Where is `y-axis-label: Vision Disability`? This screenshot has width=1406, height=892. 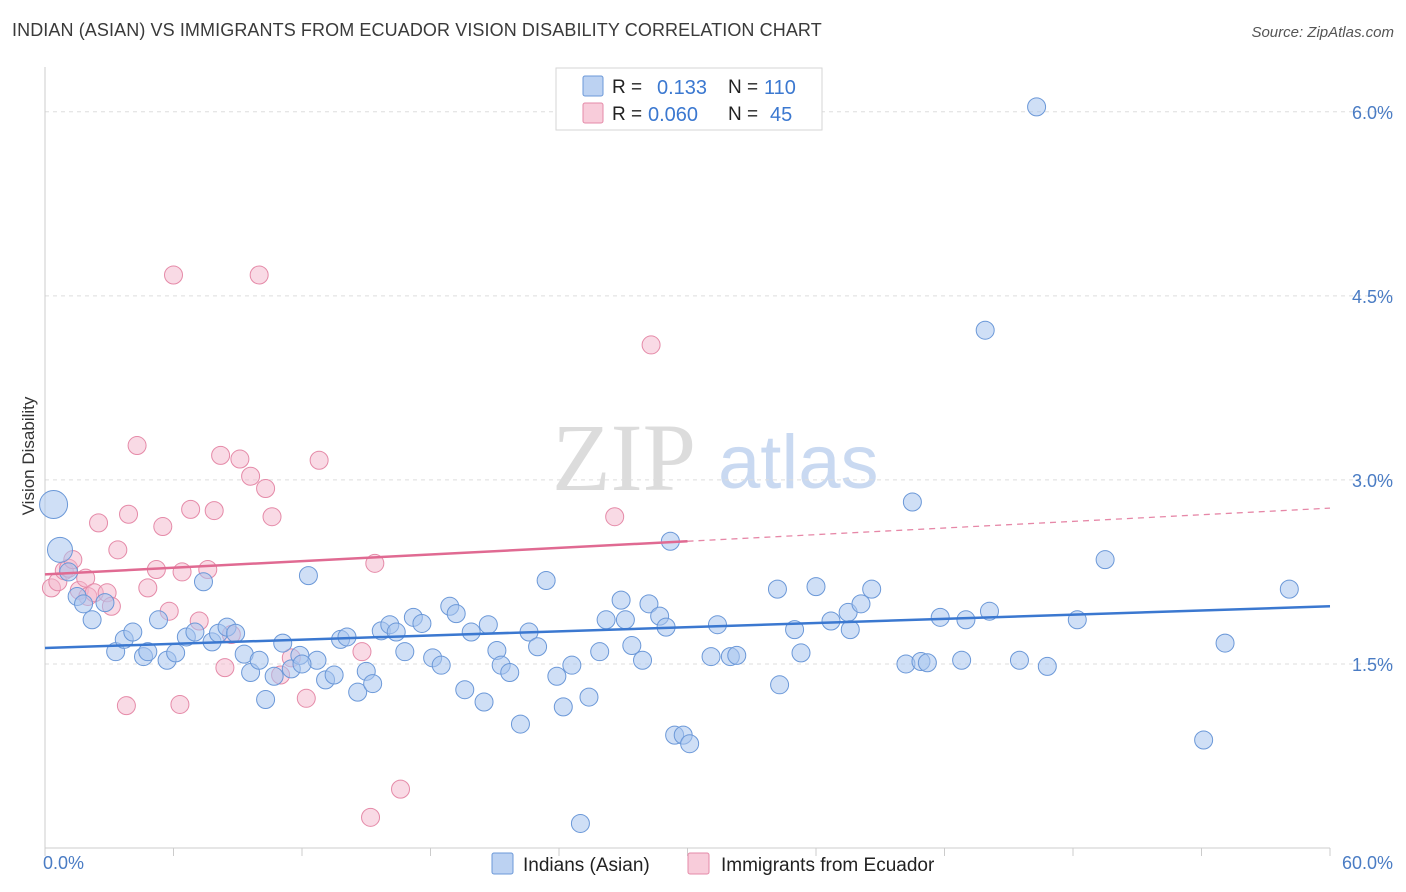
y-axis-label: Vision Disability is located at coordinates (28, 455).